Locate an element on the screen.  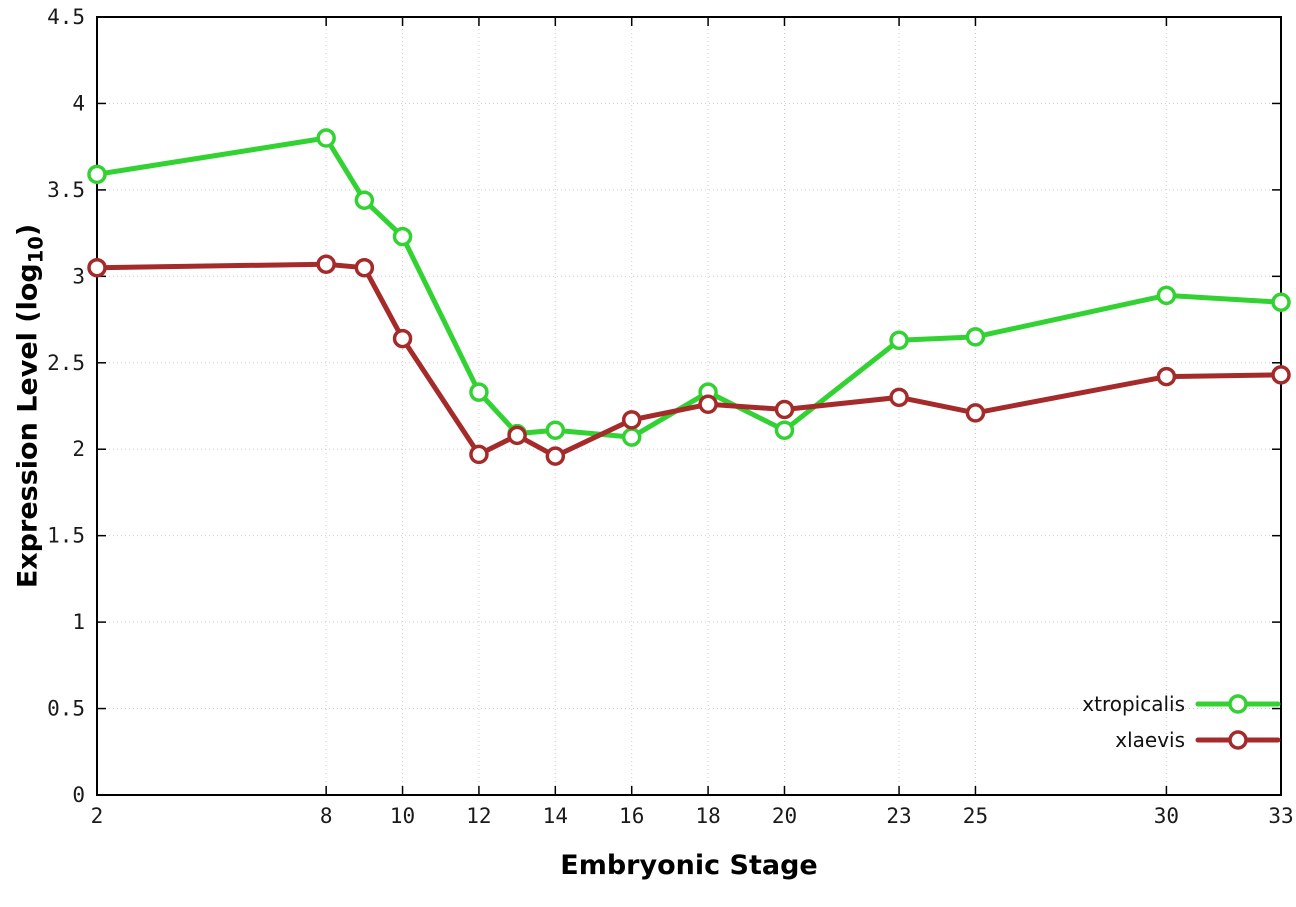
y-tick-label: 4.5 is located at coordinates (66, 17).